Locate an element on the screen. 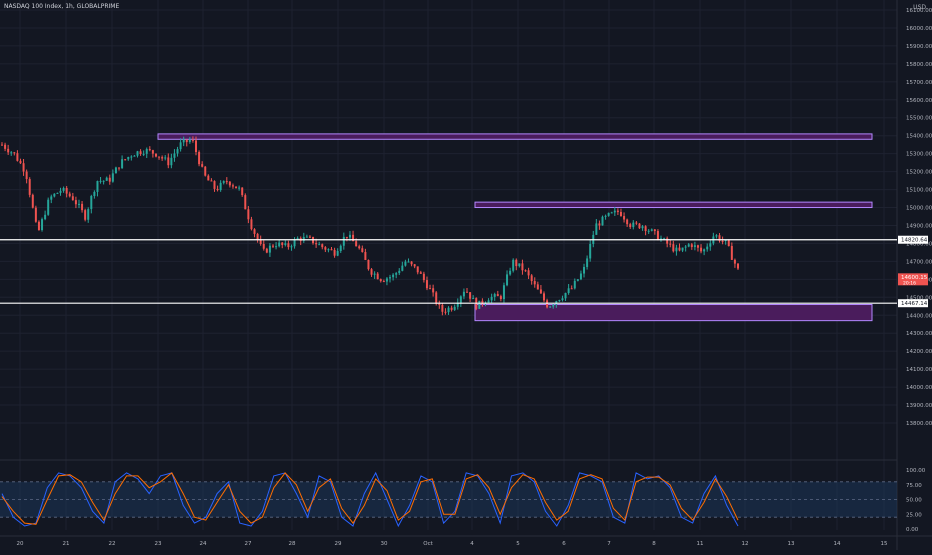  y-tick-label: 15000.00 is located at coordinates (919, 209).